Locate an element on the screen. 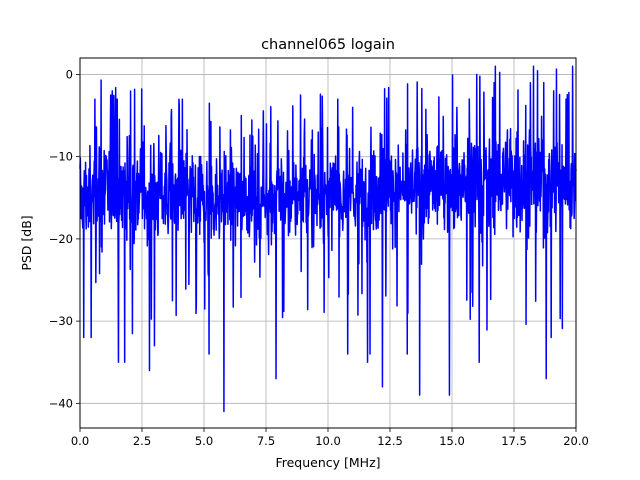  y-axis: 0 −10 −20 −30 −40 is located at coordinates (64, 238).